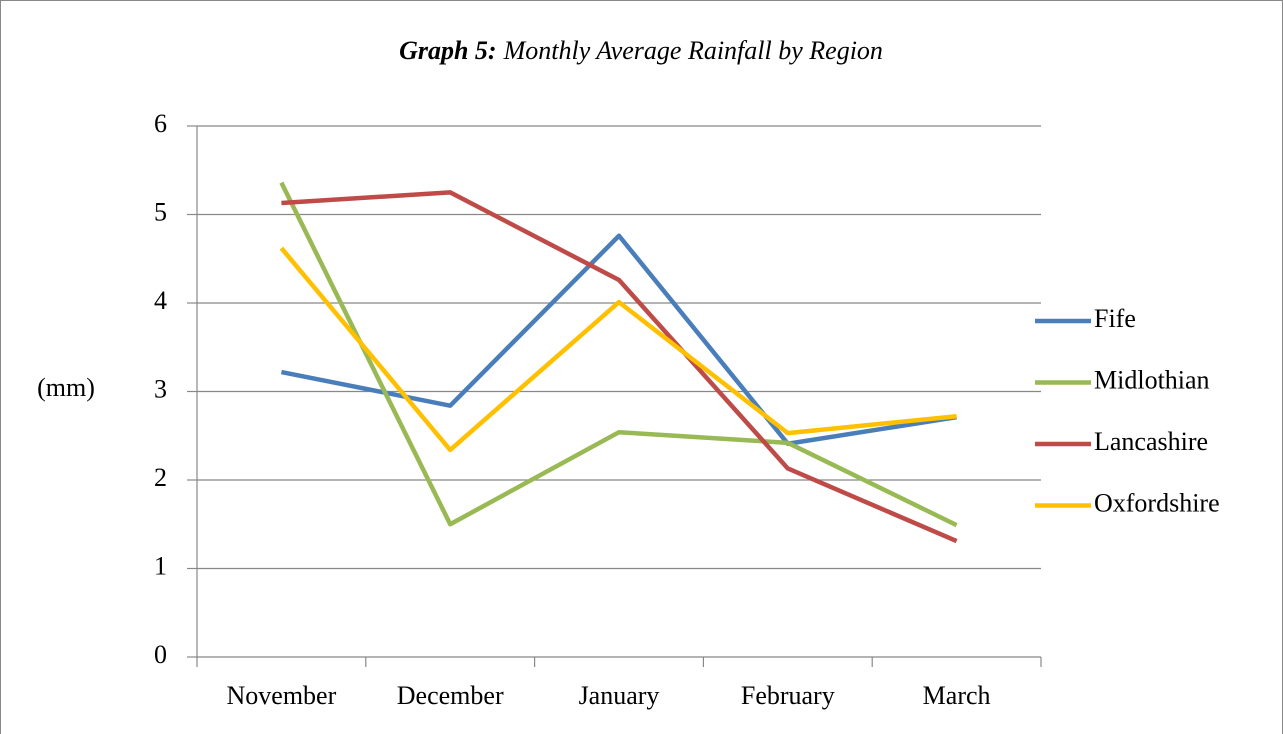 Image resolution: width=1283 pixels, height=734 pixels. What do you see at coordinates (1115, 318) in the screenshot?
I see `legend-label: Fife` at bounding box center [1115, 318].